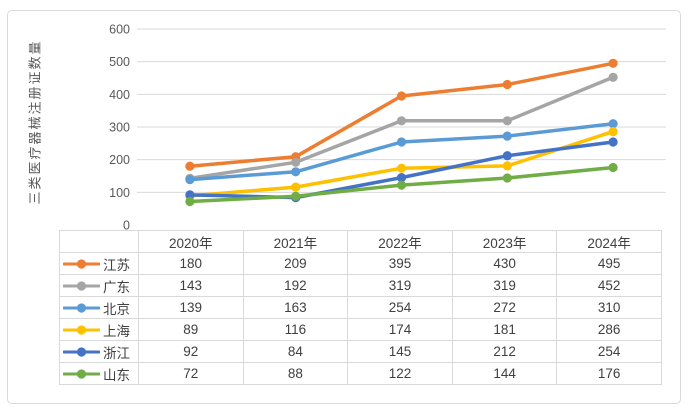  What do you see at coordinates (119, 128) in the screenshot?
I see `y-tick-label: 300` at bounding box center [119, 128].